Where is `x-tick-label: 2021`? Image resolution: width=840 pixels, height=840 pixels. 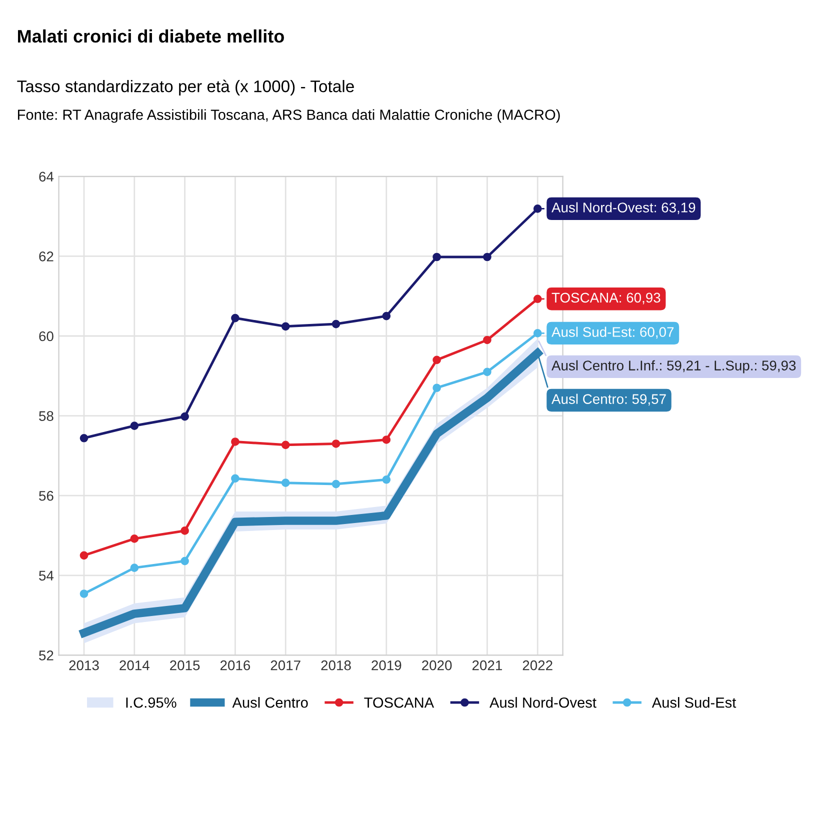
x-tick-label: 2021 is located at coordinates (487, 665).